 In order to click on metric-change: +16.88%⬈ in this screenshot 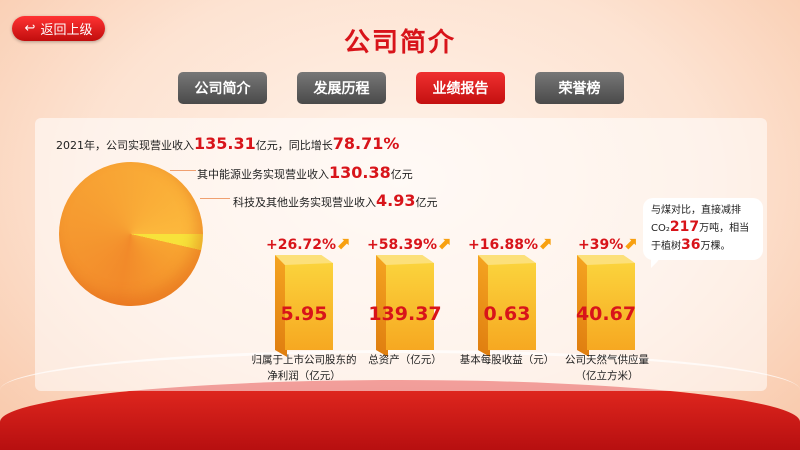, I will do `click(510, 244)`.